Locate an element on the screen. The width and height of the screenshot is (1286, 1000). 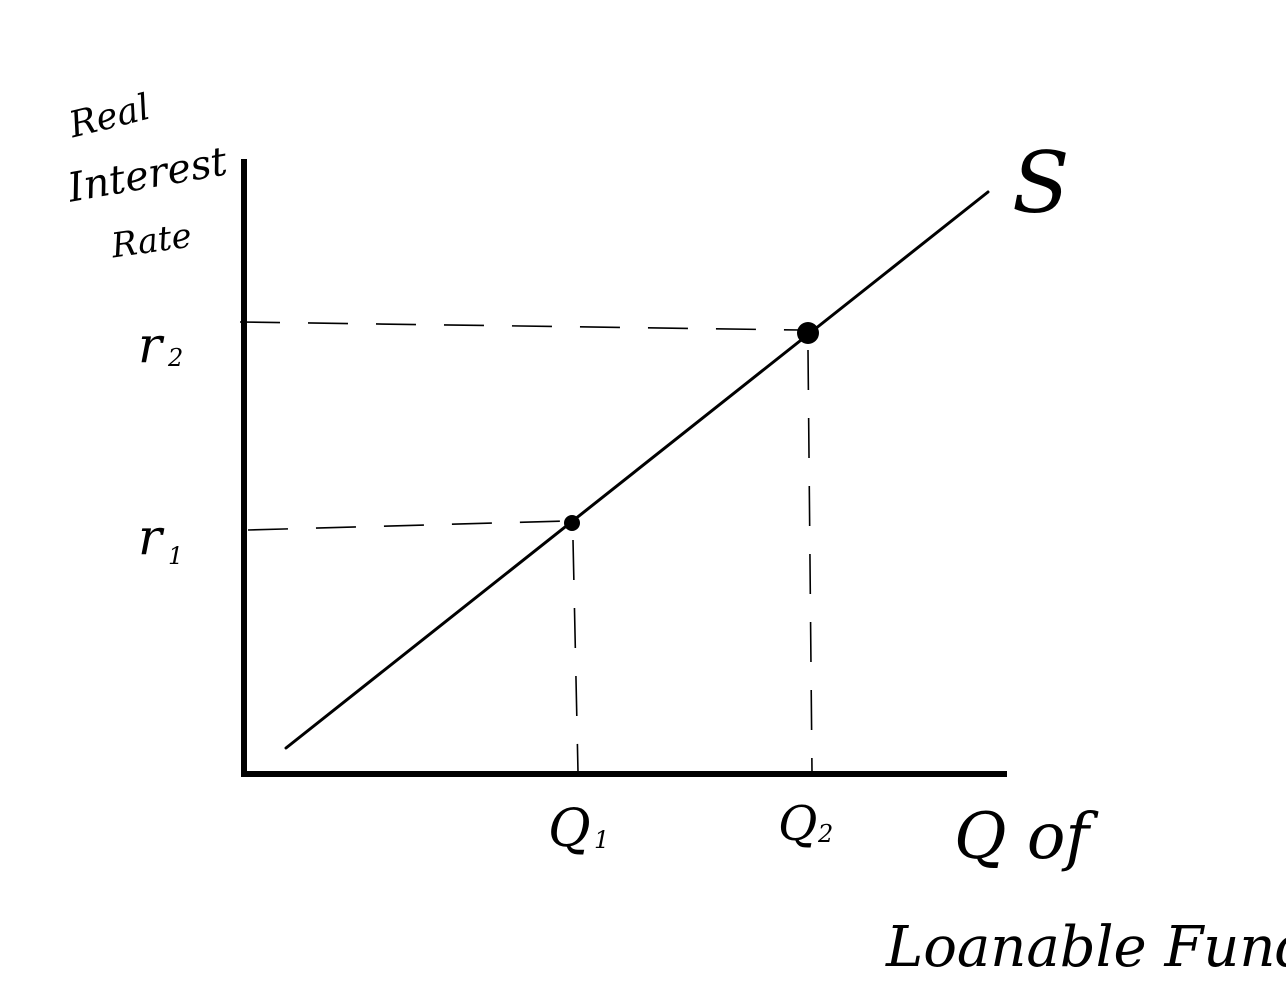
y-axis-label-line-3: Rate is located at coordinates (151, 241).